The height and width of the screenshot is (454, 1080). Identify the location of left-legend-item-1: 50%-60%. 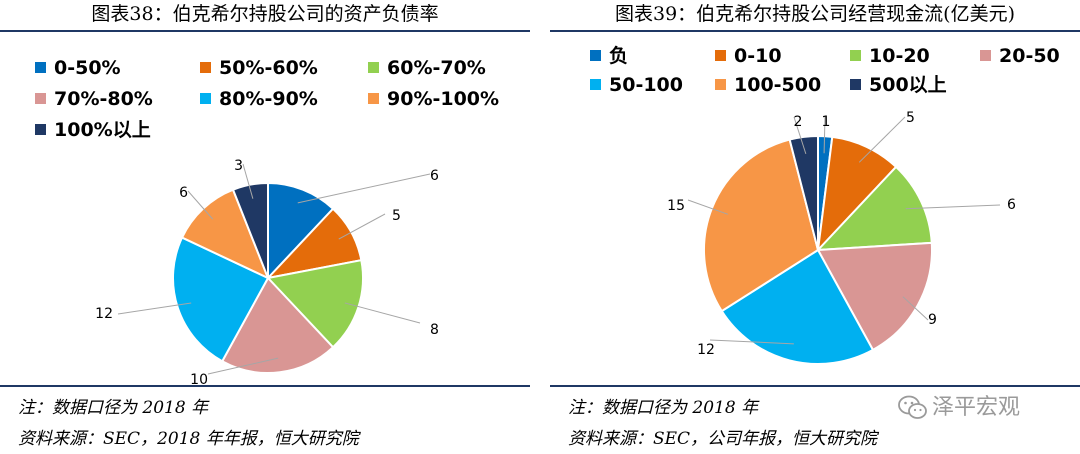
(259, 68).